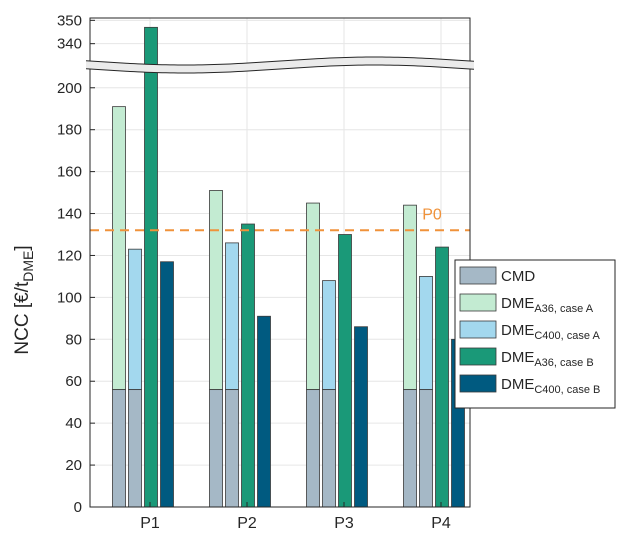  I want to click on y-tick-label: 200, so click(69, 88).